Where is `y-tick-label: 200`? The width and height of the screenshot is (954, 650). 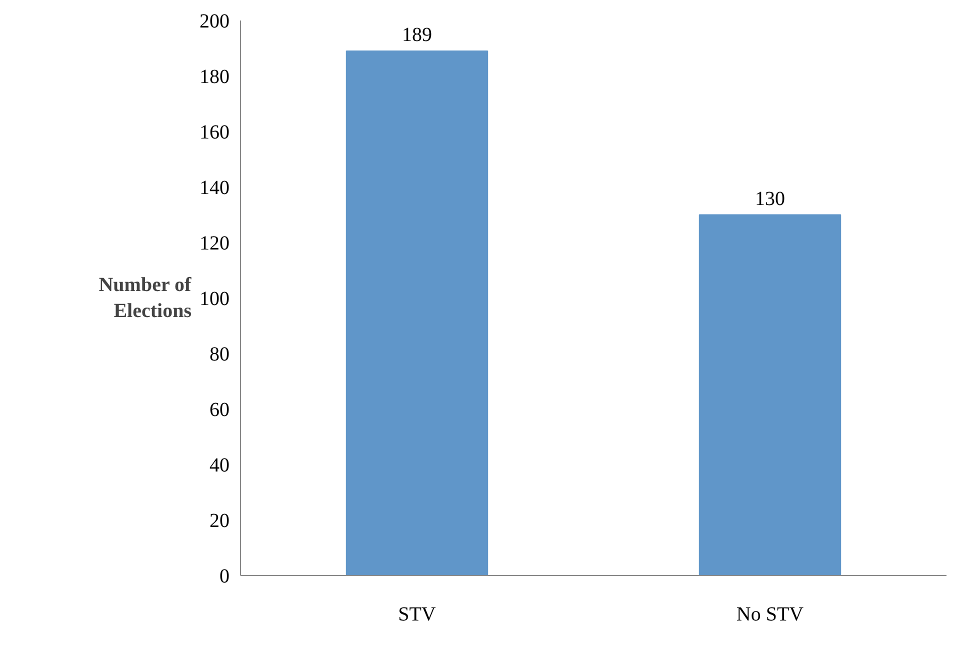
y-tick-label: 200 is located at coordinates (215, 21).